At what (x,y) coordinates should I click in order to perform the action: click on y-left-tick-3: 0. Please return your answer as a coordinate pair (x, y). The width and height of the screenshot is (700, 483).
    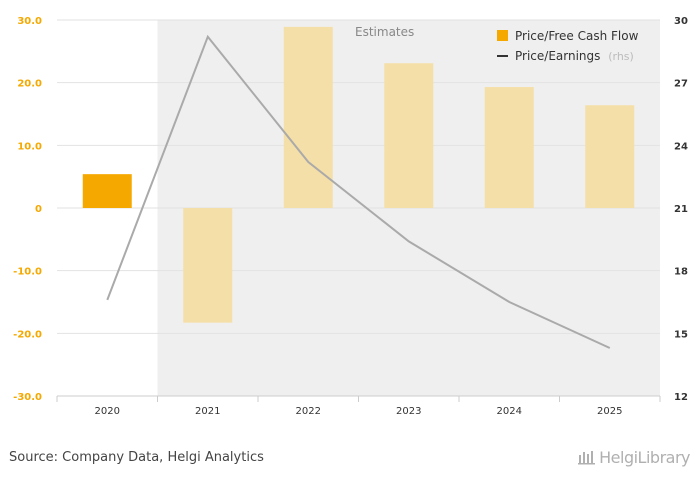
    Looking at the image, I should click on (38, 209).